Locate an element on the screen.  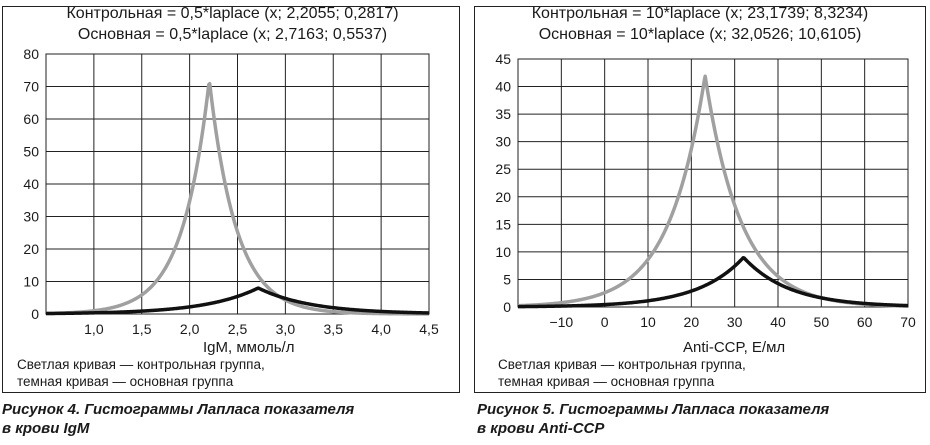
x-axis-label: IgM, ммоль/л is located at coordinates (249, 347).